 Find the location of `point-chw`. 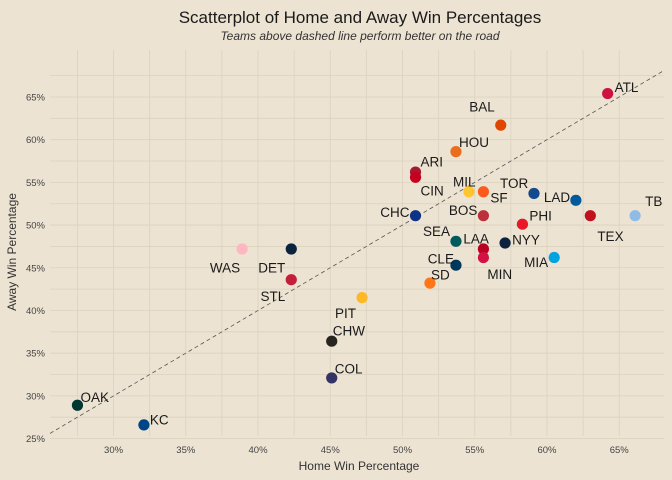

point-chw is located at coordinates (332, 341).